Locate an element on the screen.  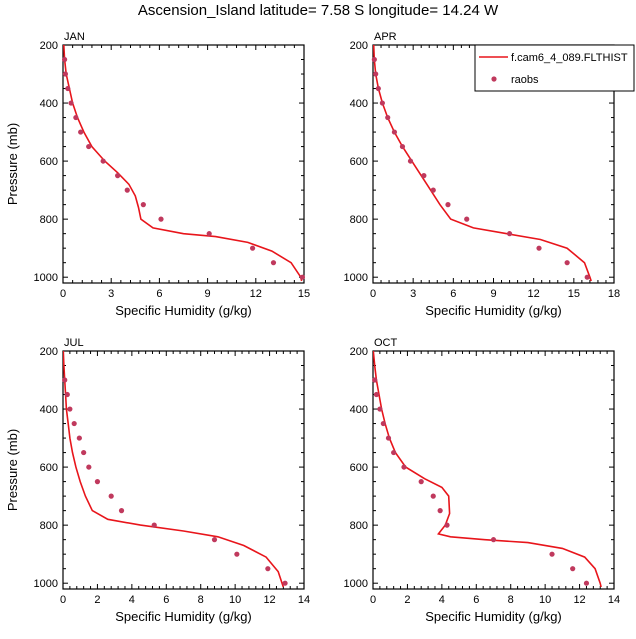
x-tick-label: 10 is located at coordinates (235, 600).